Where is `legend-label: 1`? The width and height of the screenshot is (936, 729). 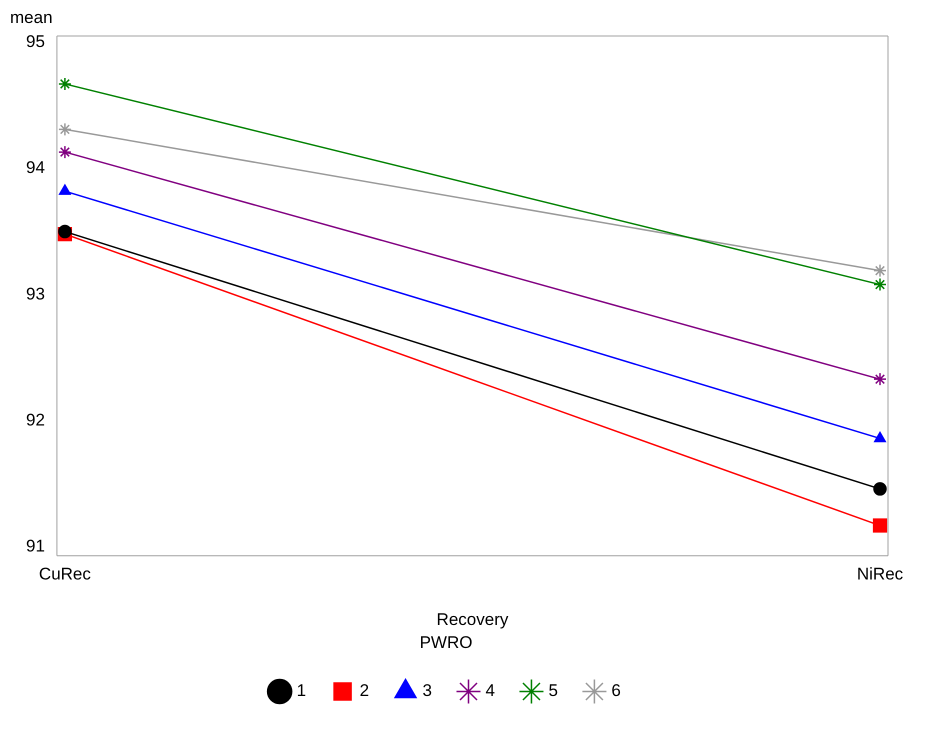 legend-label: 1 is located at coordinates (301, 690).